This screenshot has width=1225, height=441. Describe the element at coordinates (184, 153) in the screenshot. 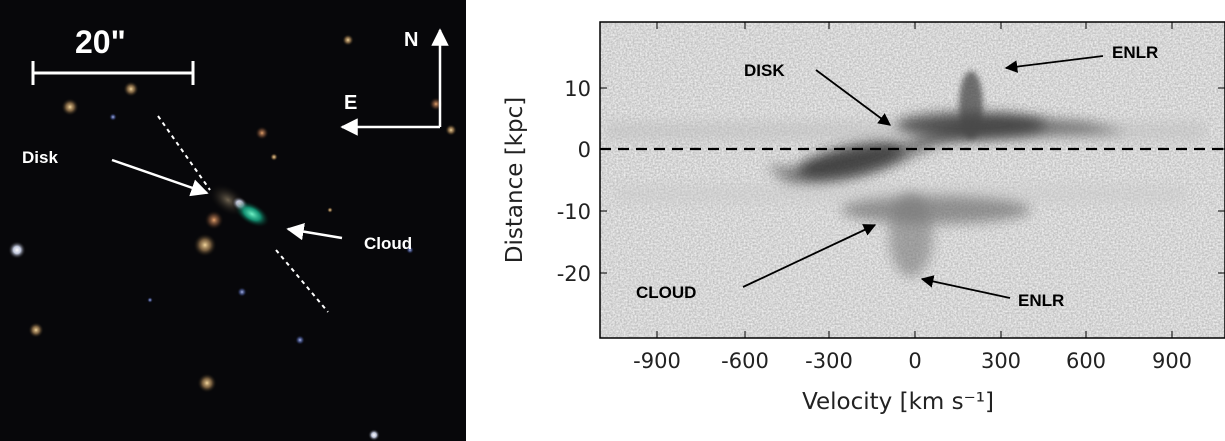

I see `slit-upper` at that location.